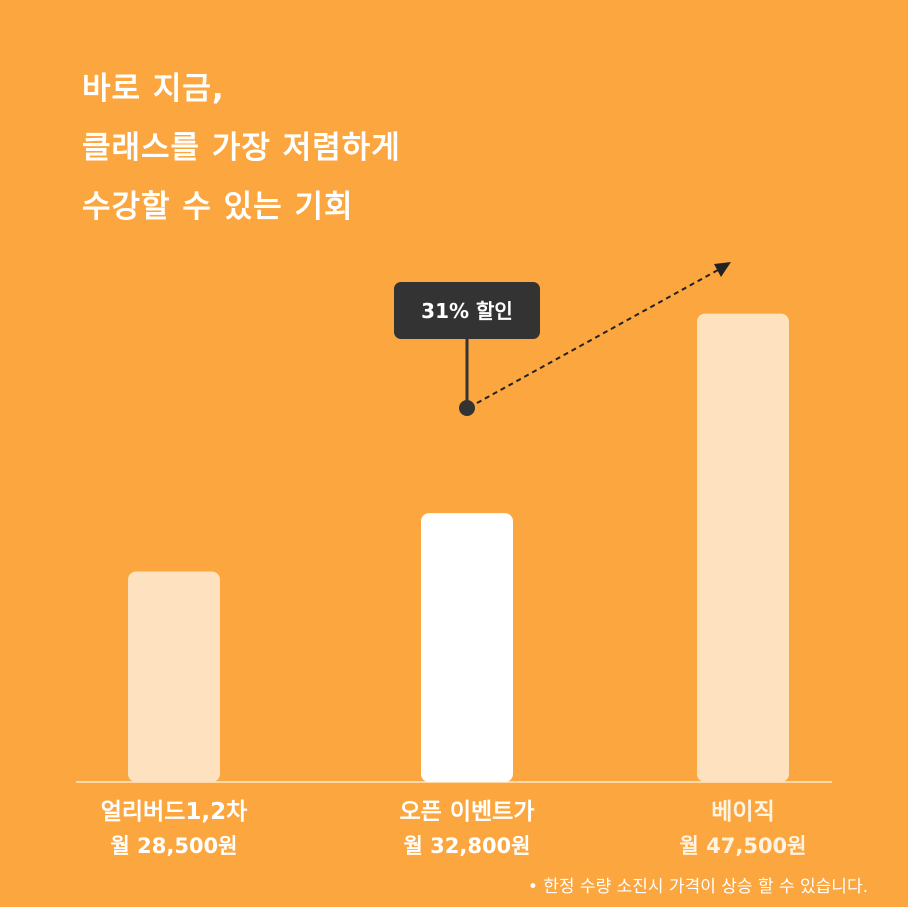  Describe the element at coordinates (153, 89) in the screenshot. I see `headline-line-1: 바로 지금,` at that location.